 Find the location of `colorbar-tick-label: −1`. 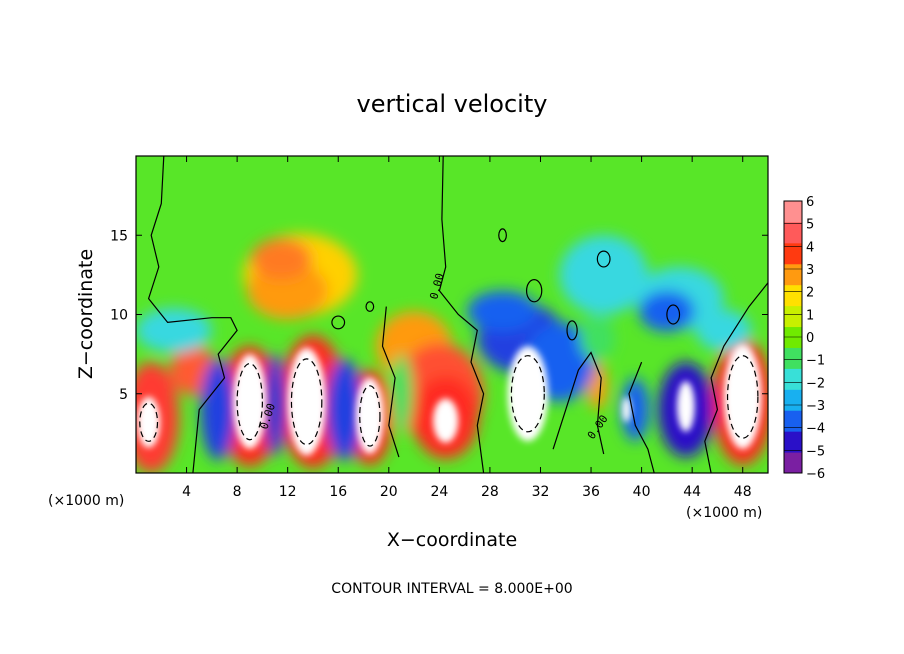

colorbar-tick-label: −1 is located at coordinates (815, 361).